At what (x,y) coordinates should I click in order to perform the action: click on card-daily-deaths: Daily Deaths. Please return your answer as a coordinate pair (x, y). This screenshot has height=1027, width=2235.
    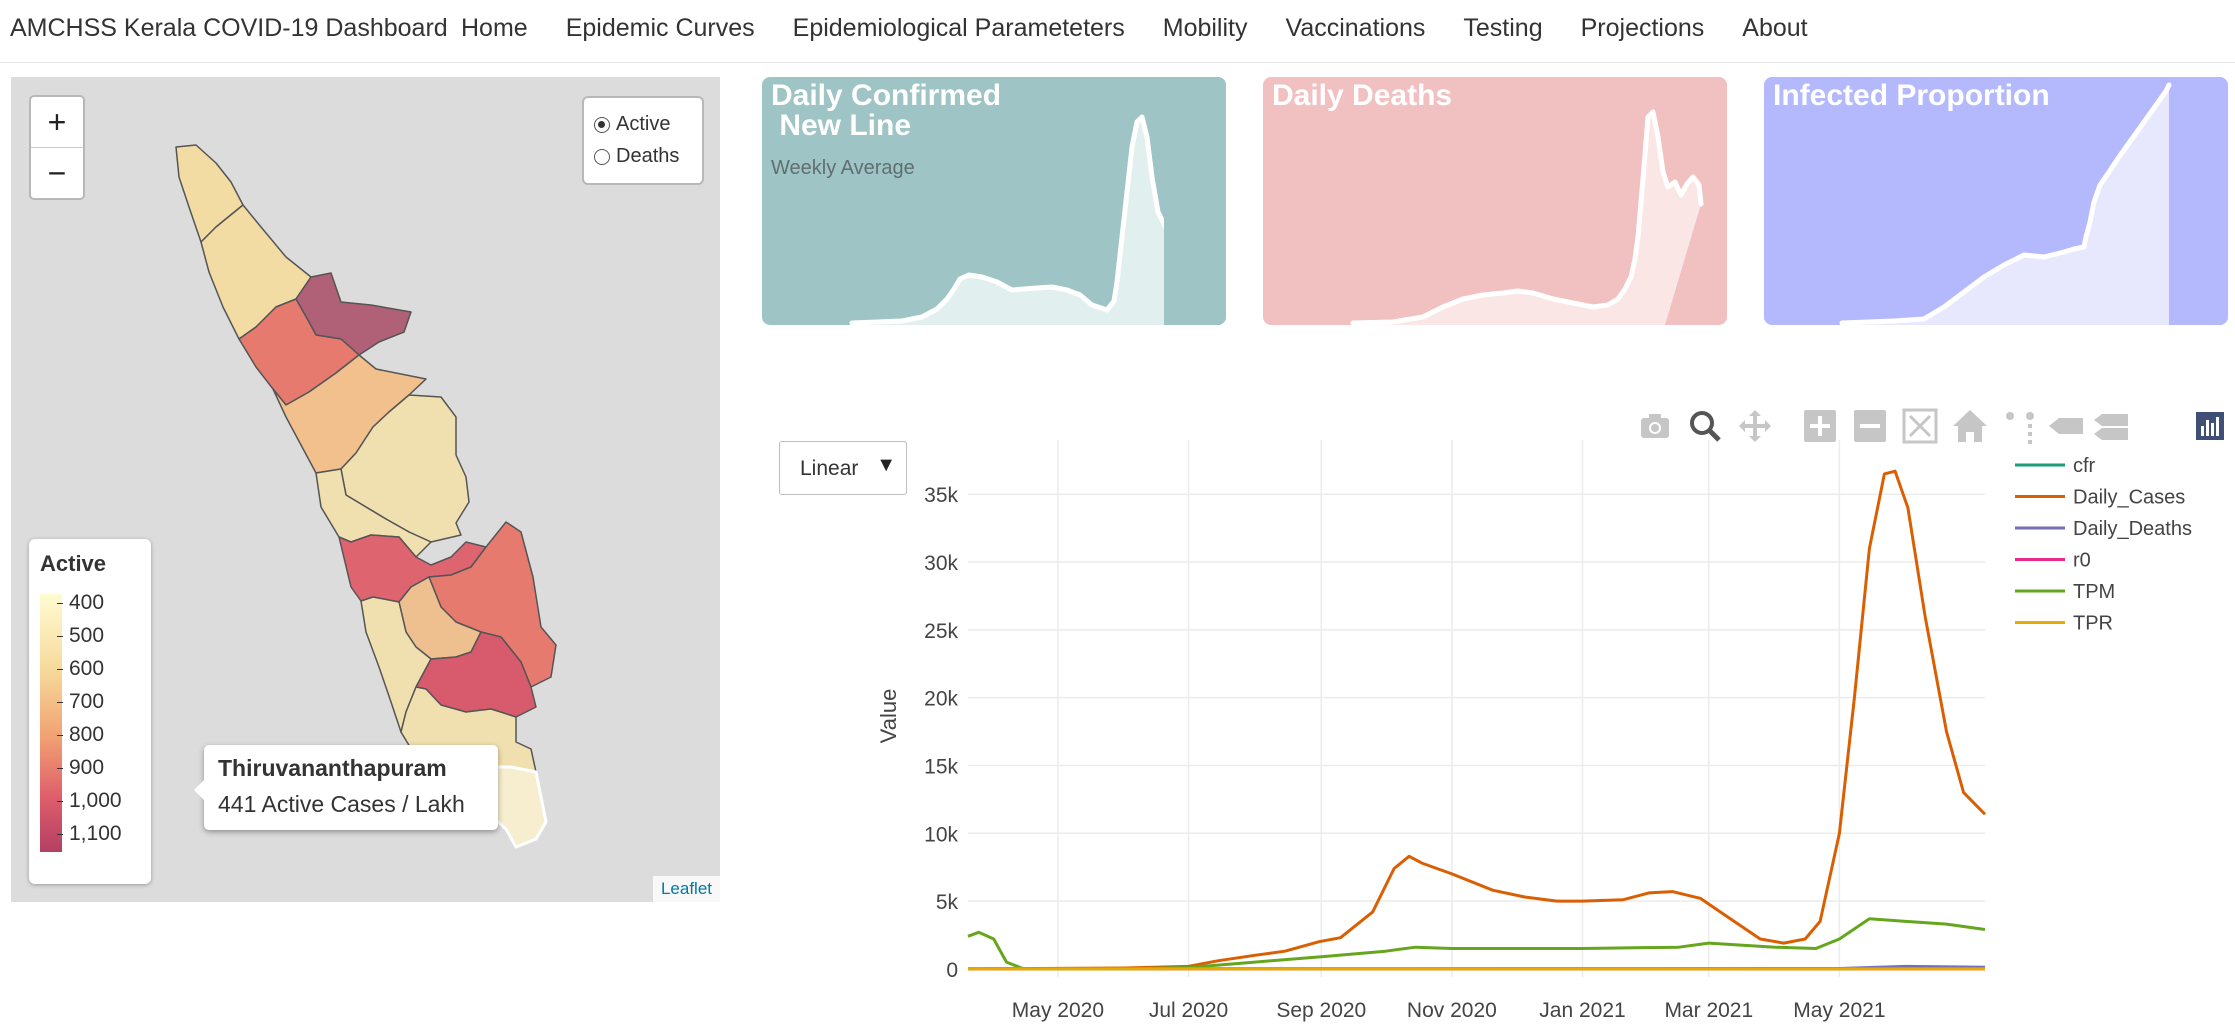
    Looking at the image, I should click on (1495, 201).